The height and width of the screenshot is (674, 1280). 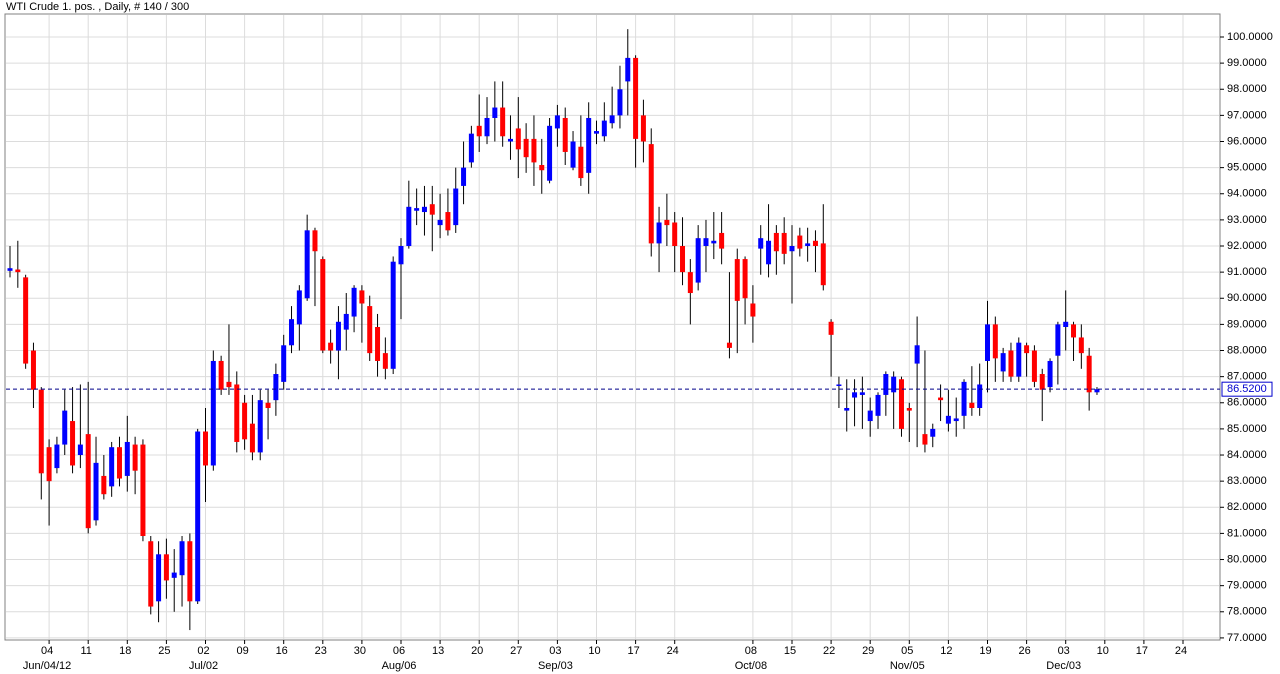 I want to click on y-tick-label: 91.0000, so click(x=1247, y=272).